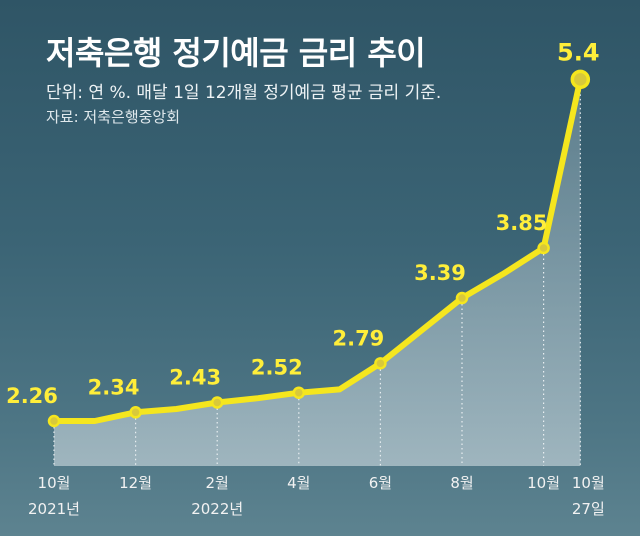  Describe the element at coordinates (277, 368) in the screenshot. I see `value-label-6: 2.52` at that location.